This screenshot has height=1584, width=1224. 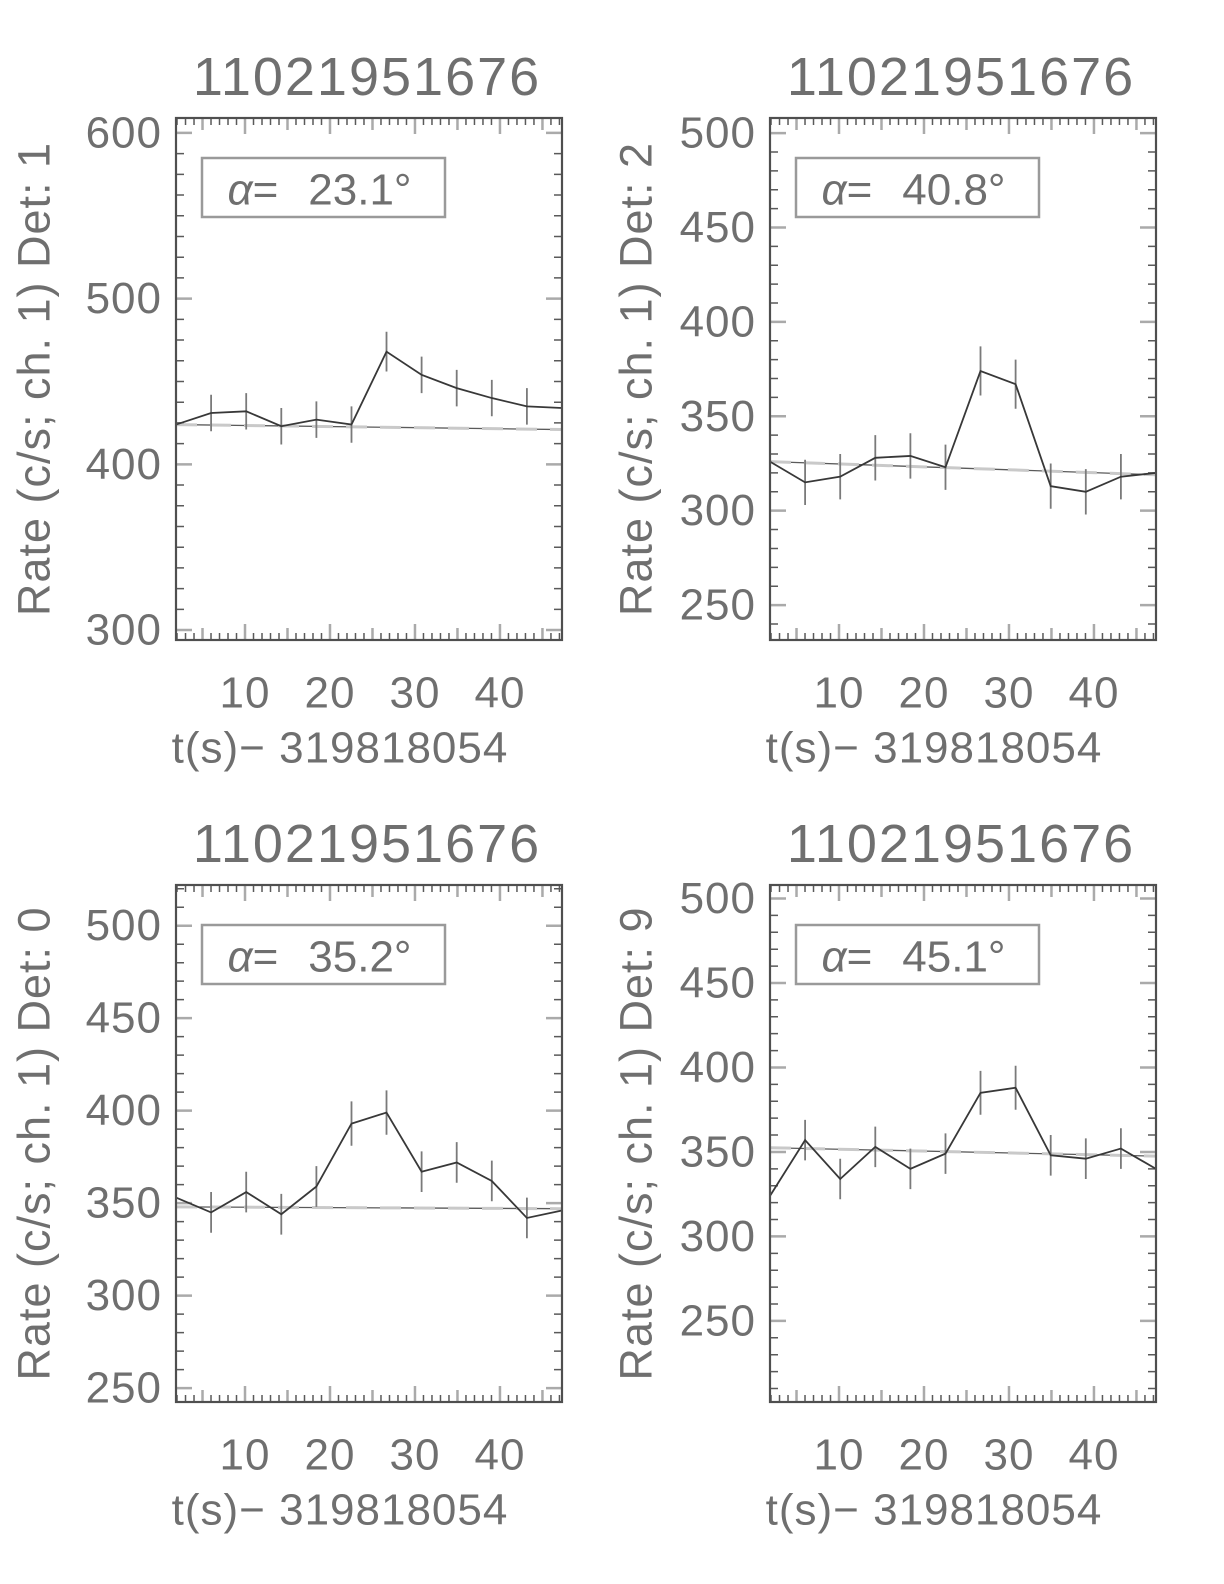 What do you see at coordinates (124, 132) in the screenshot?
I see `y-tick-label: 600` at bounding box center [124, 132].